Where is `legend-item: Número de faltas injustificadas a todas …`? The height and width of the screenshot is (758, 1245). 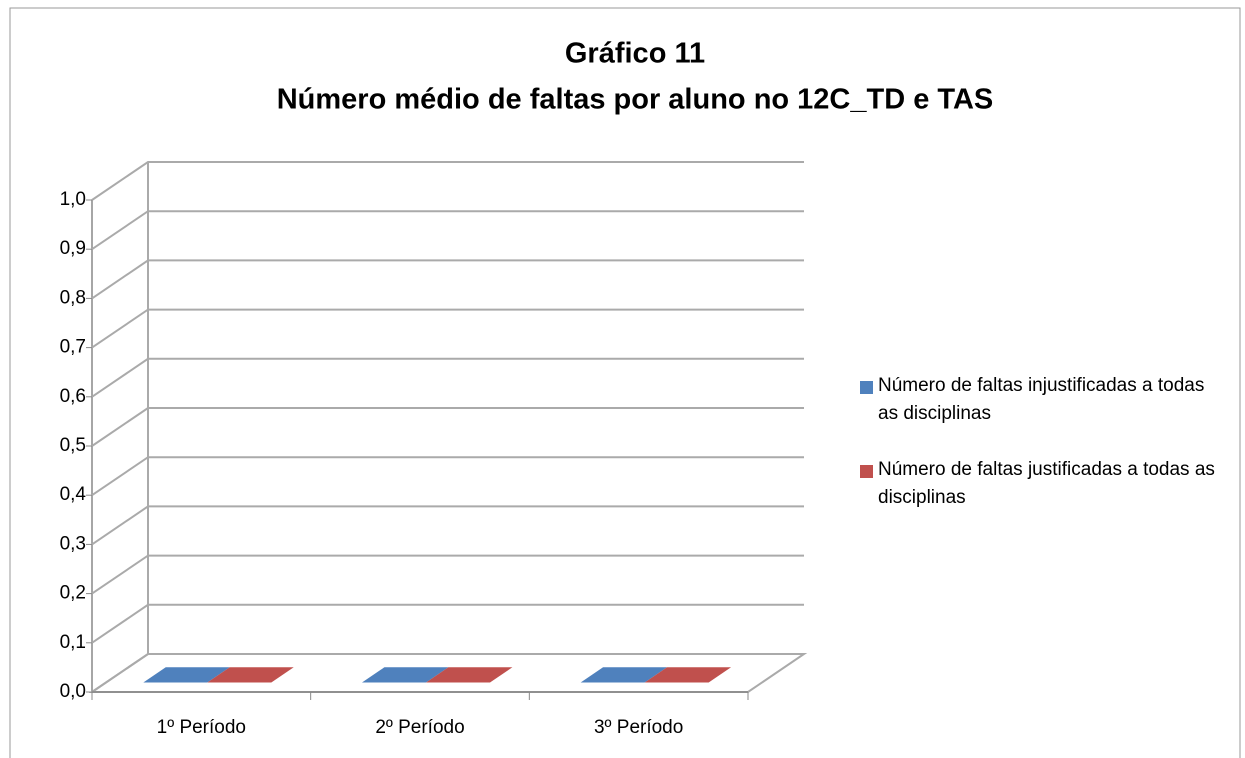 legend-item: Número de faltas injustificadas a todas … is located at coordinates (1050, 400).